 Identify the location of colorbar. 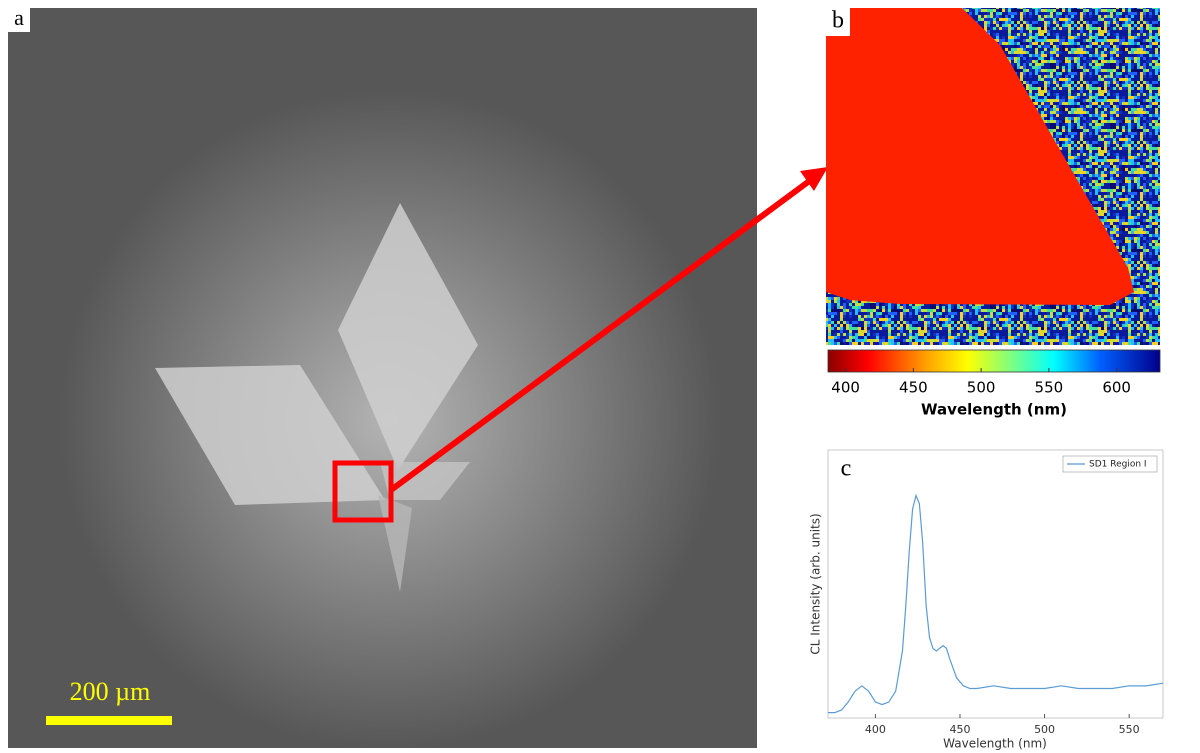
(994, 361).